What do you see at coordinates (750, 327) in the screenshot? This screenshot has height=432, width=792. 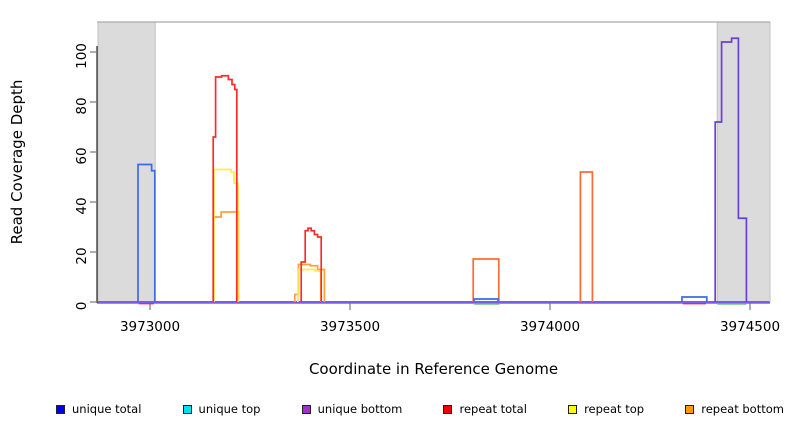 I see `x-tick-label: 3974500` at bounding box center [750, 327].